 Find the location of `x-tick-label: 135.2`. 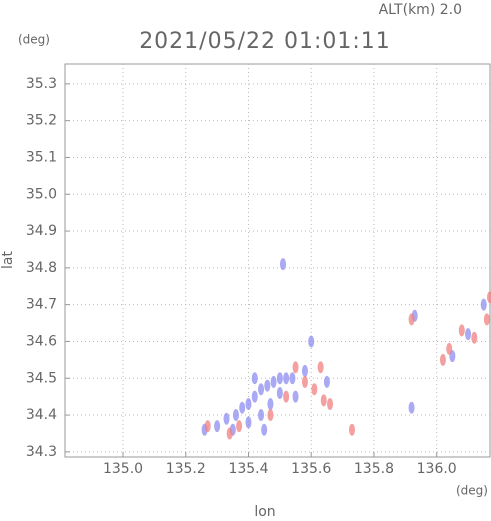

x-tick-label: 135.2 is located at coordinates (186, 469).